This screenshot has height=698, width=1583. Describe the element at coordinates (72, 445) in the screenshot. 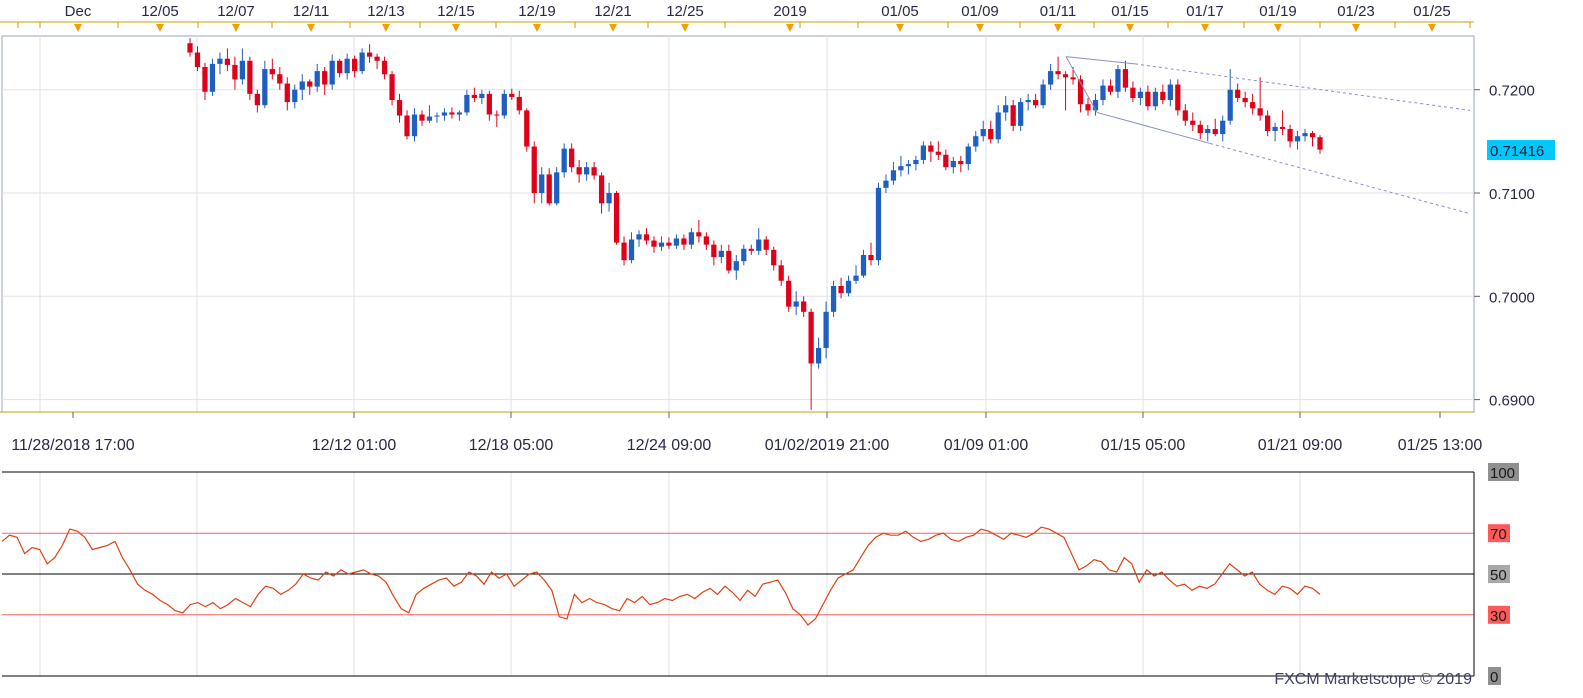

I see `bottom-date-label: 11/28/2018 17:00` at that location.